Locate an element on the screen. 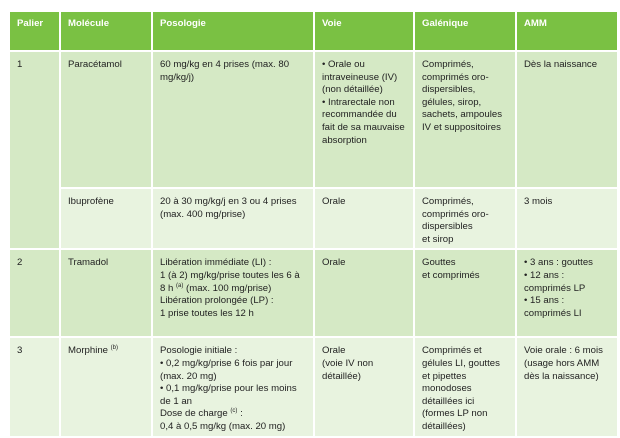 The height and width of the screenshot is (438, 620). amm-line: • 3 ans : gouttes is located at coordinates (558, 263).